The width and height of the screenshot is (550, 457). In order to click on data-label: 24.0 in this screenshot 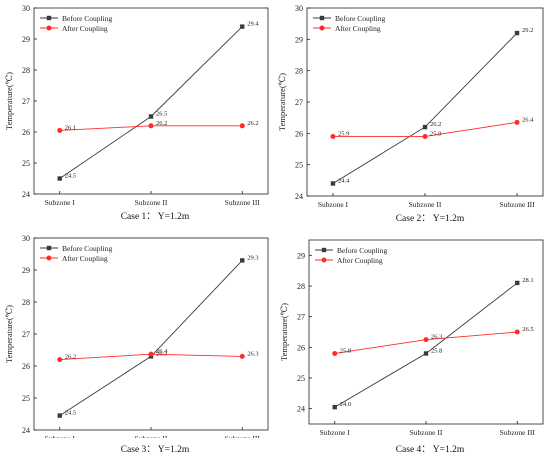, I will do `click(345, 404)`.